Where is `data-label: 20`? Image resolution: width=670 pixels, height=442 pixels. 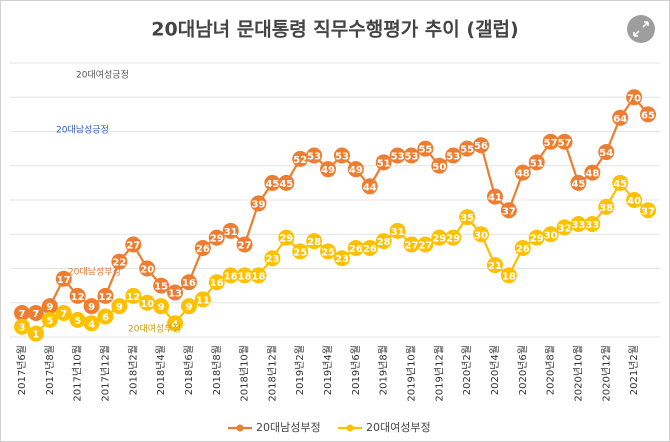
data-label: 20 is located at coordinates (147, 270).